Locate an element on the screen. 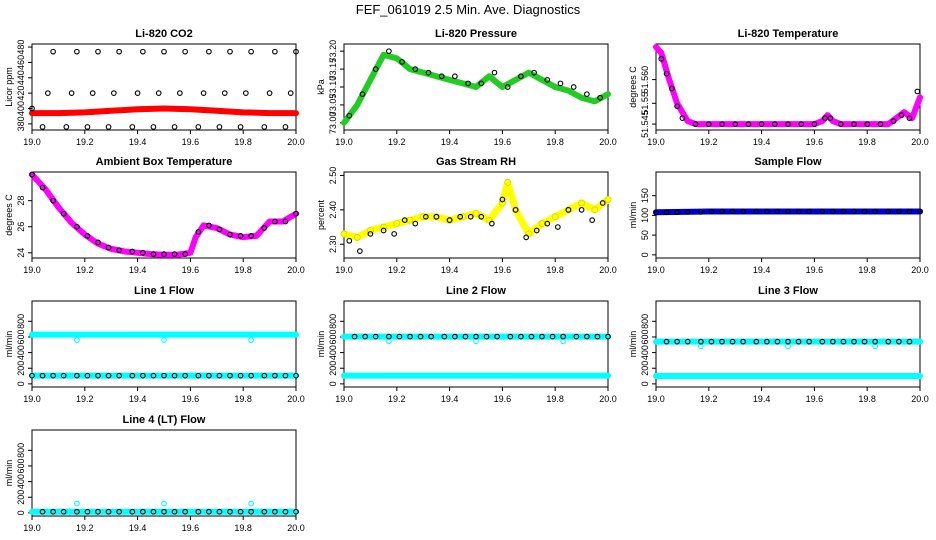 This screenshot has height=540, width=936. line3-xtick-label: 19.0 is located at coordinates (656, 399).